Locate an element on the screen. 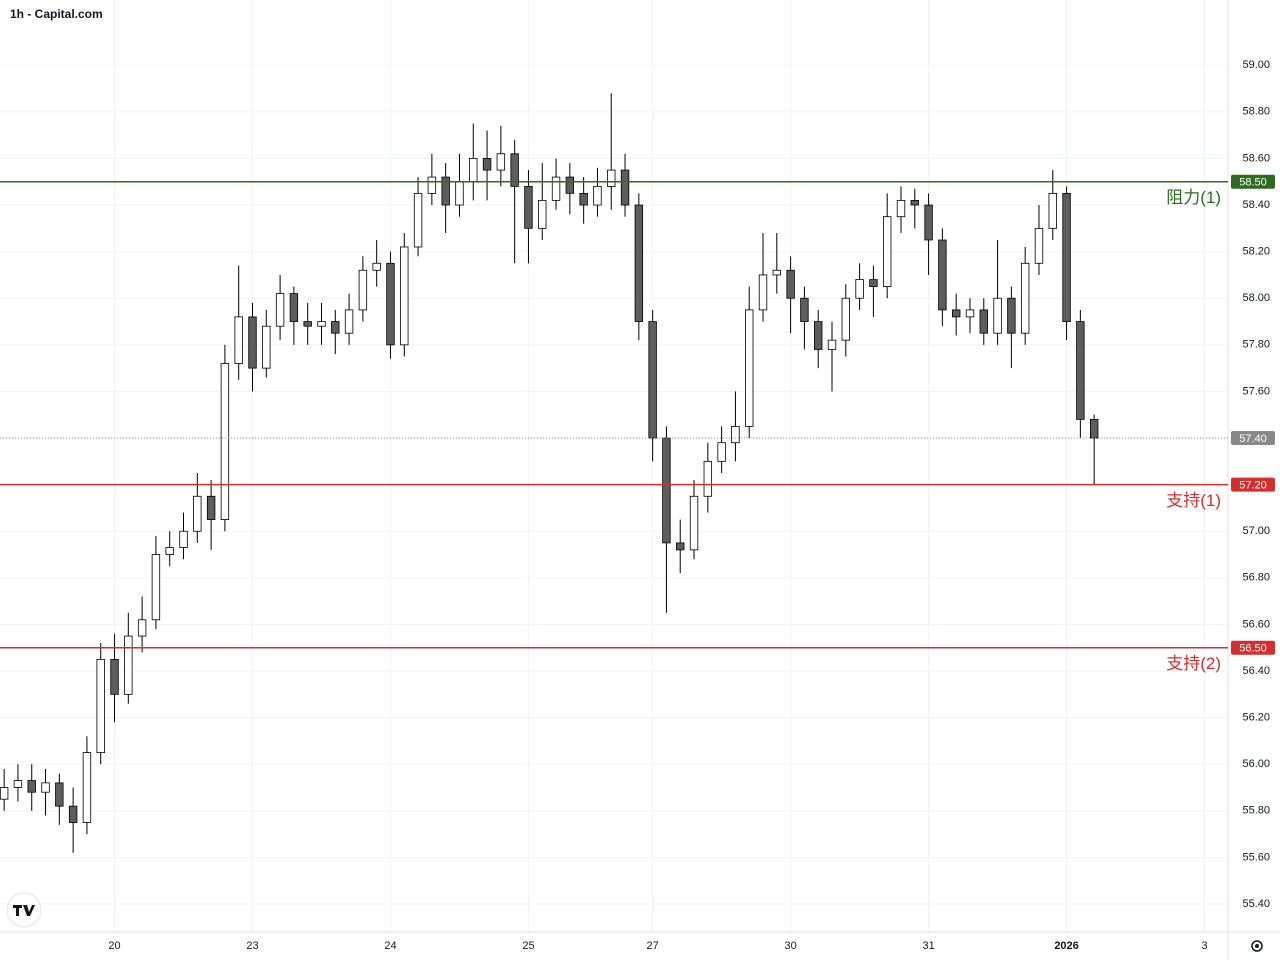 The width and height of the screenshot is (1280, 960). x-tick-label: 3 is located at coordinates (1204, 946).